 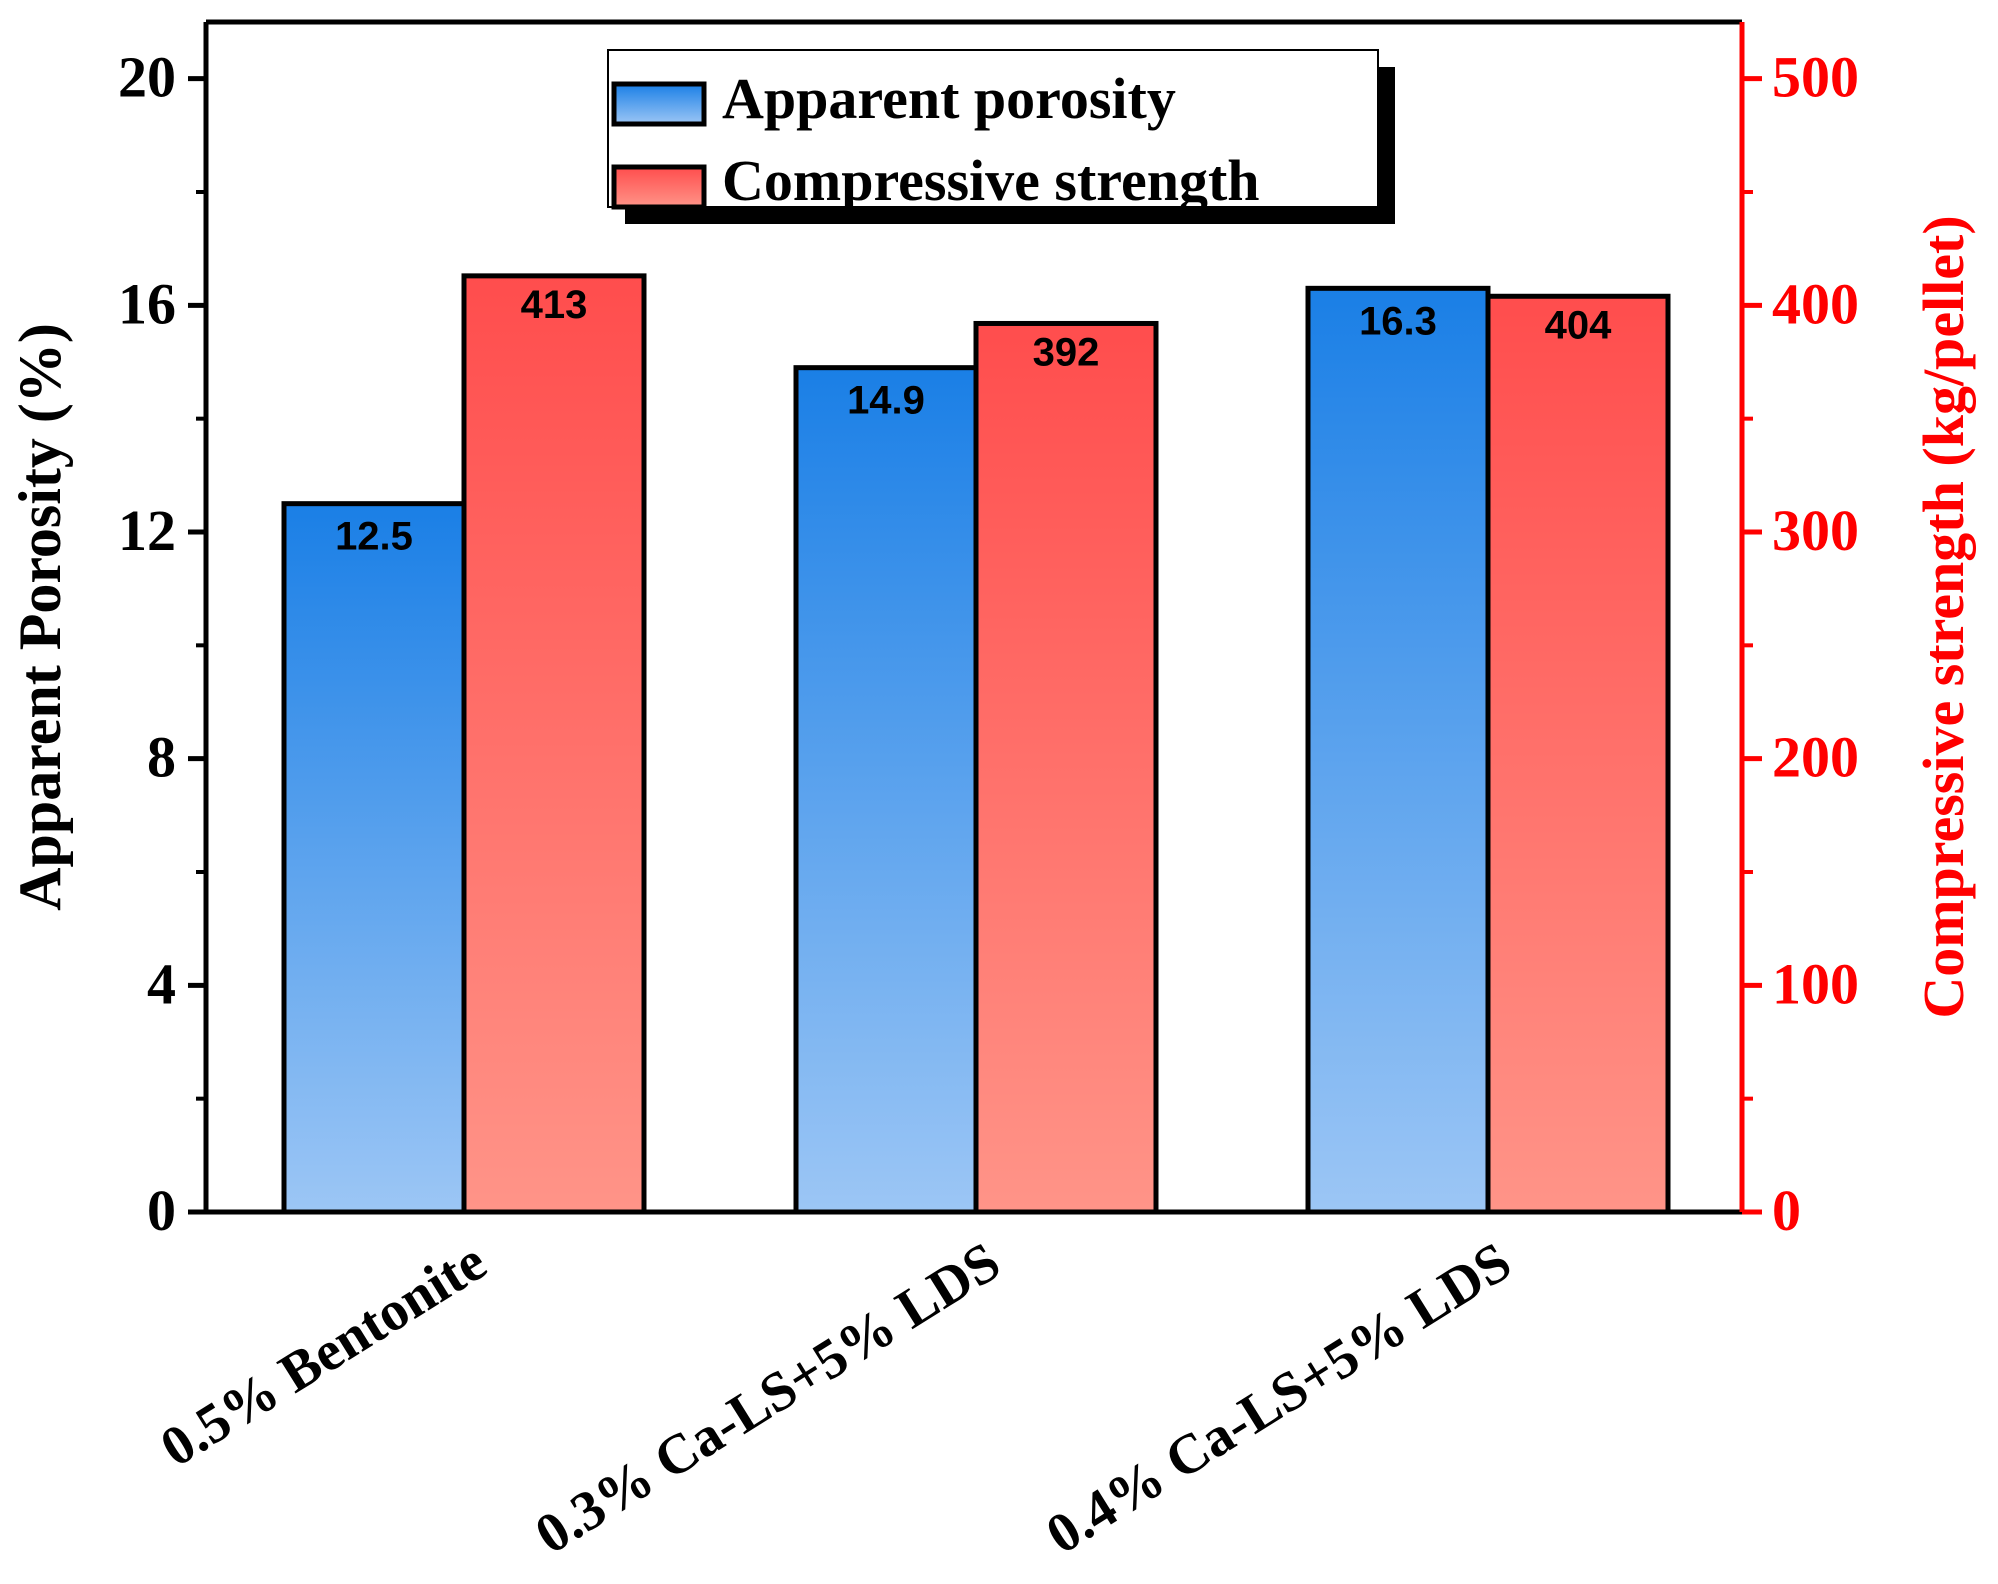 I want to click on data-label-strength: 413, so click(x=554, y=305).